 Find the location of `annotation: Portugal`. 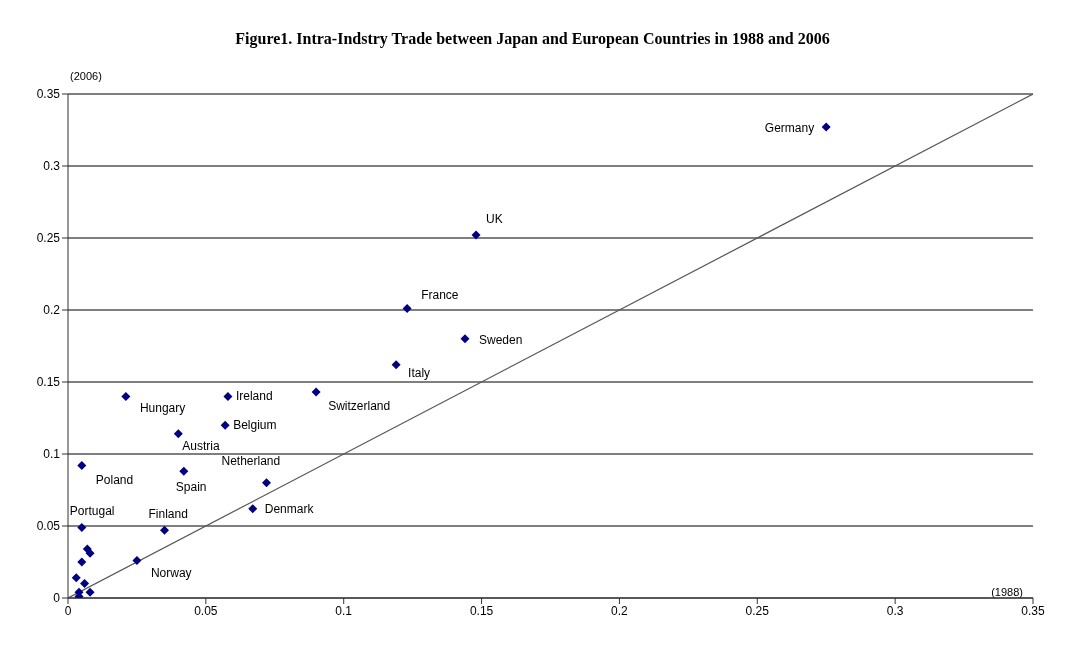

annotation: Portugal is located at coordinates (92, 511).